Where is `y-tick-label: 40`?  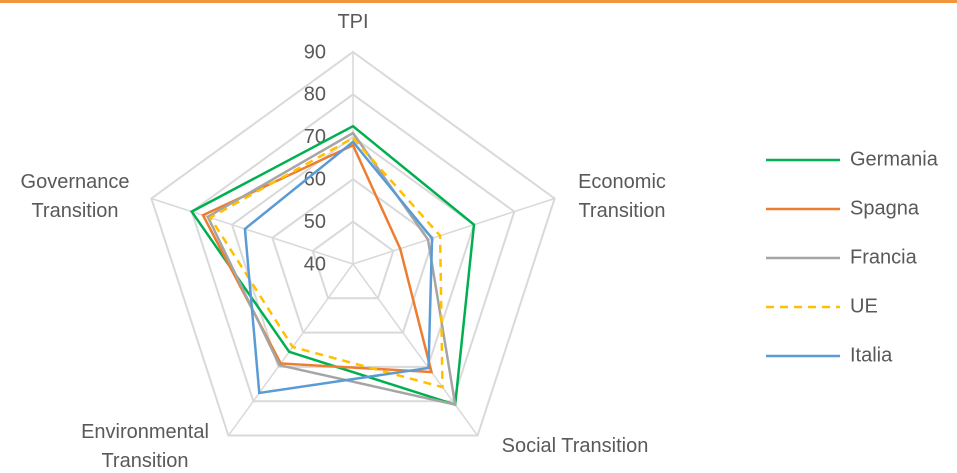 y-tick-label: 40 is located at coordinates (315, 264).